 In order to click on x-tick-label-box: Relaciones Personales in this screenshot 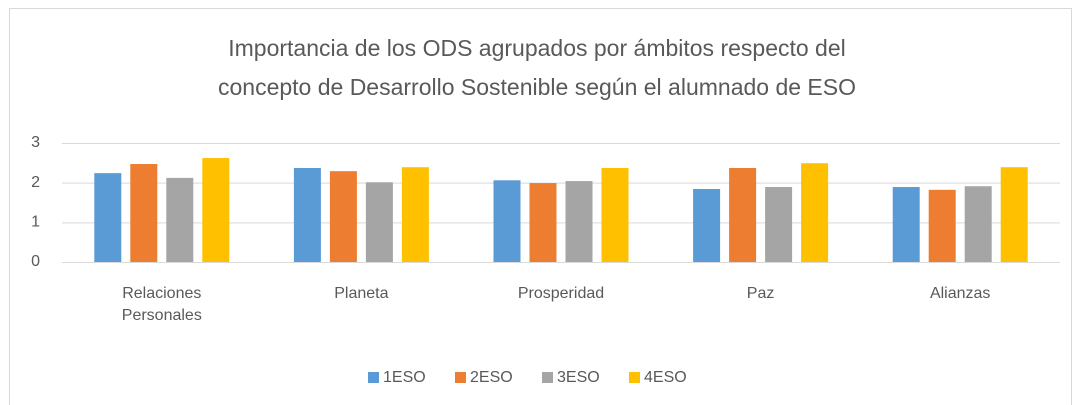, I will do `click(161, 304)`.